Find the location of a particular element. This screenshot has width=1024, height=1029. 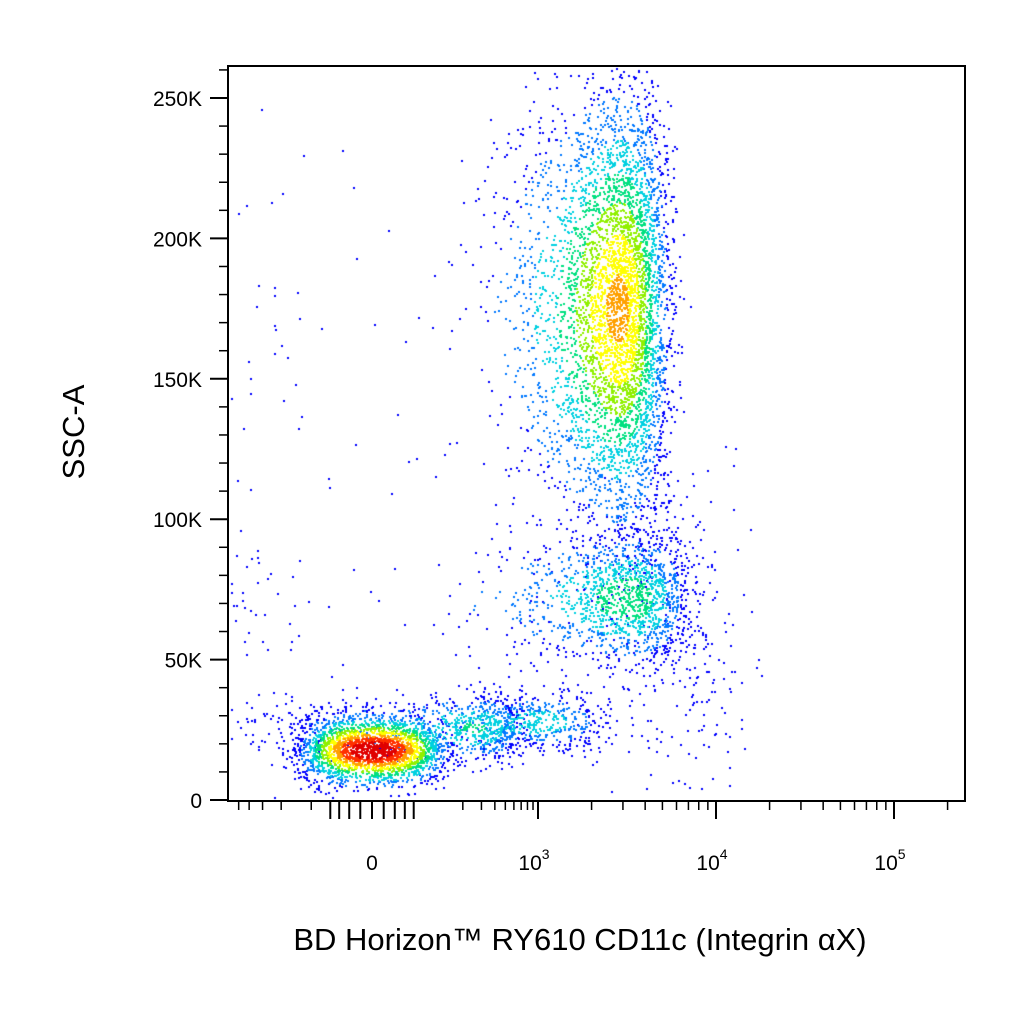

x-tick-label: 0 is located at coordinates (372, 863).